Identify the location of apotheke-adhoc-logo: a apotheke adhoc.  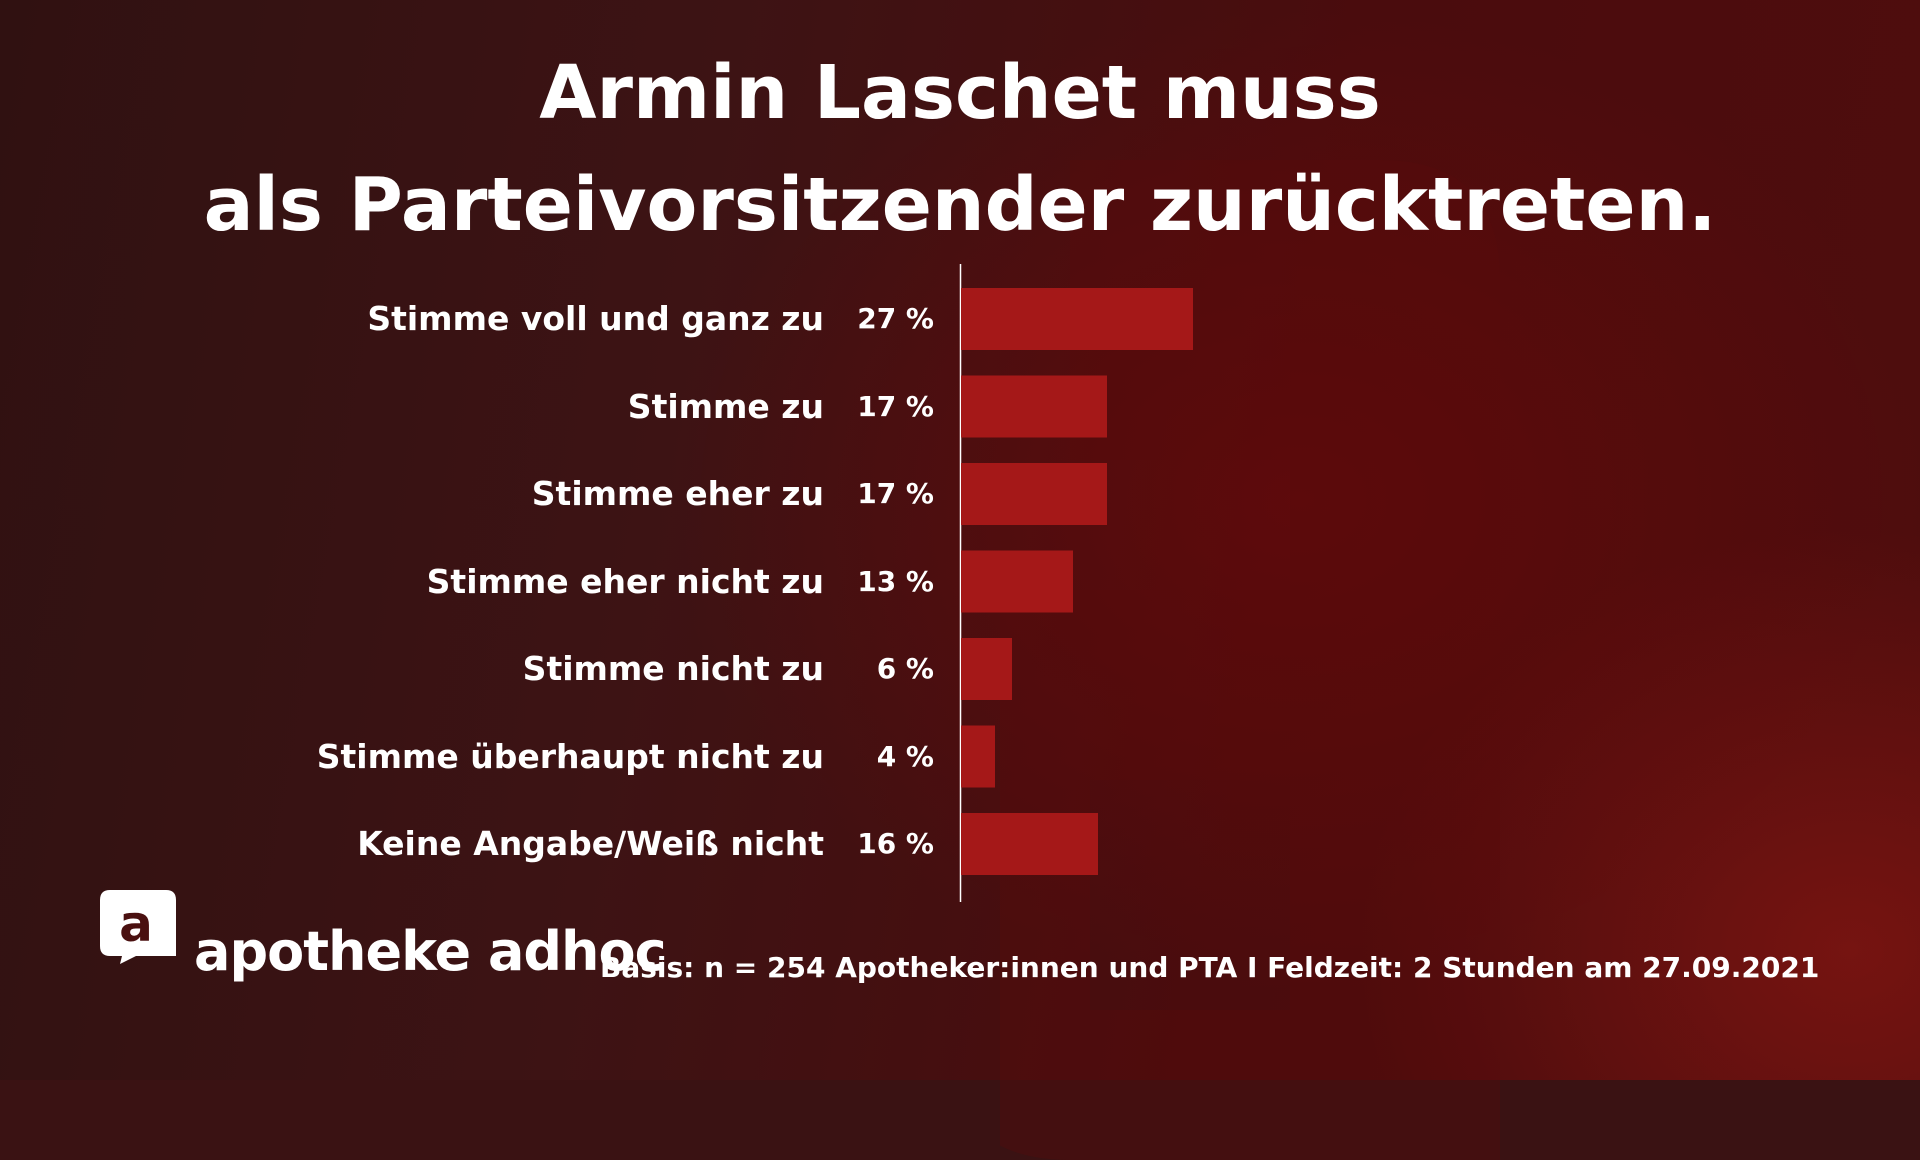
(381, 938).